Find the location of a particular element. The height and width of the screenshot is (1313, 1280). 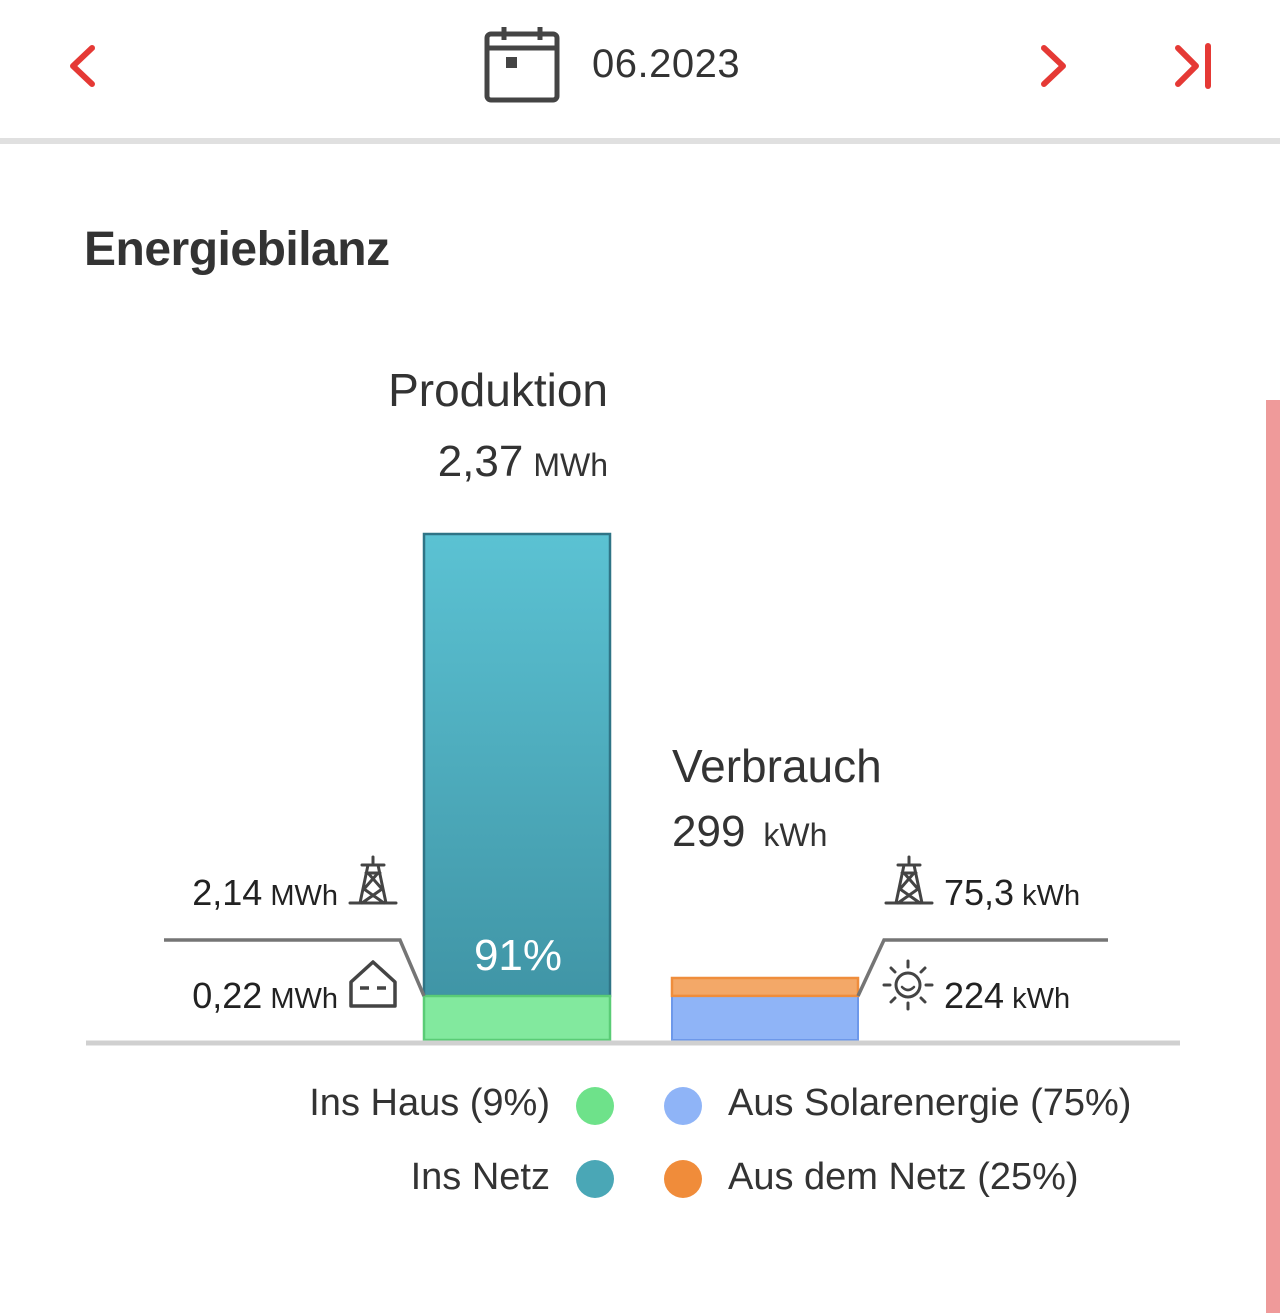

aus-solarenergie-value-label: 224 kWh is located at coordinates (1007, 995).